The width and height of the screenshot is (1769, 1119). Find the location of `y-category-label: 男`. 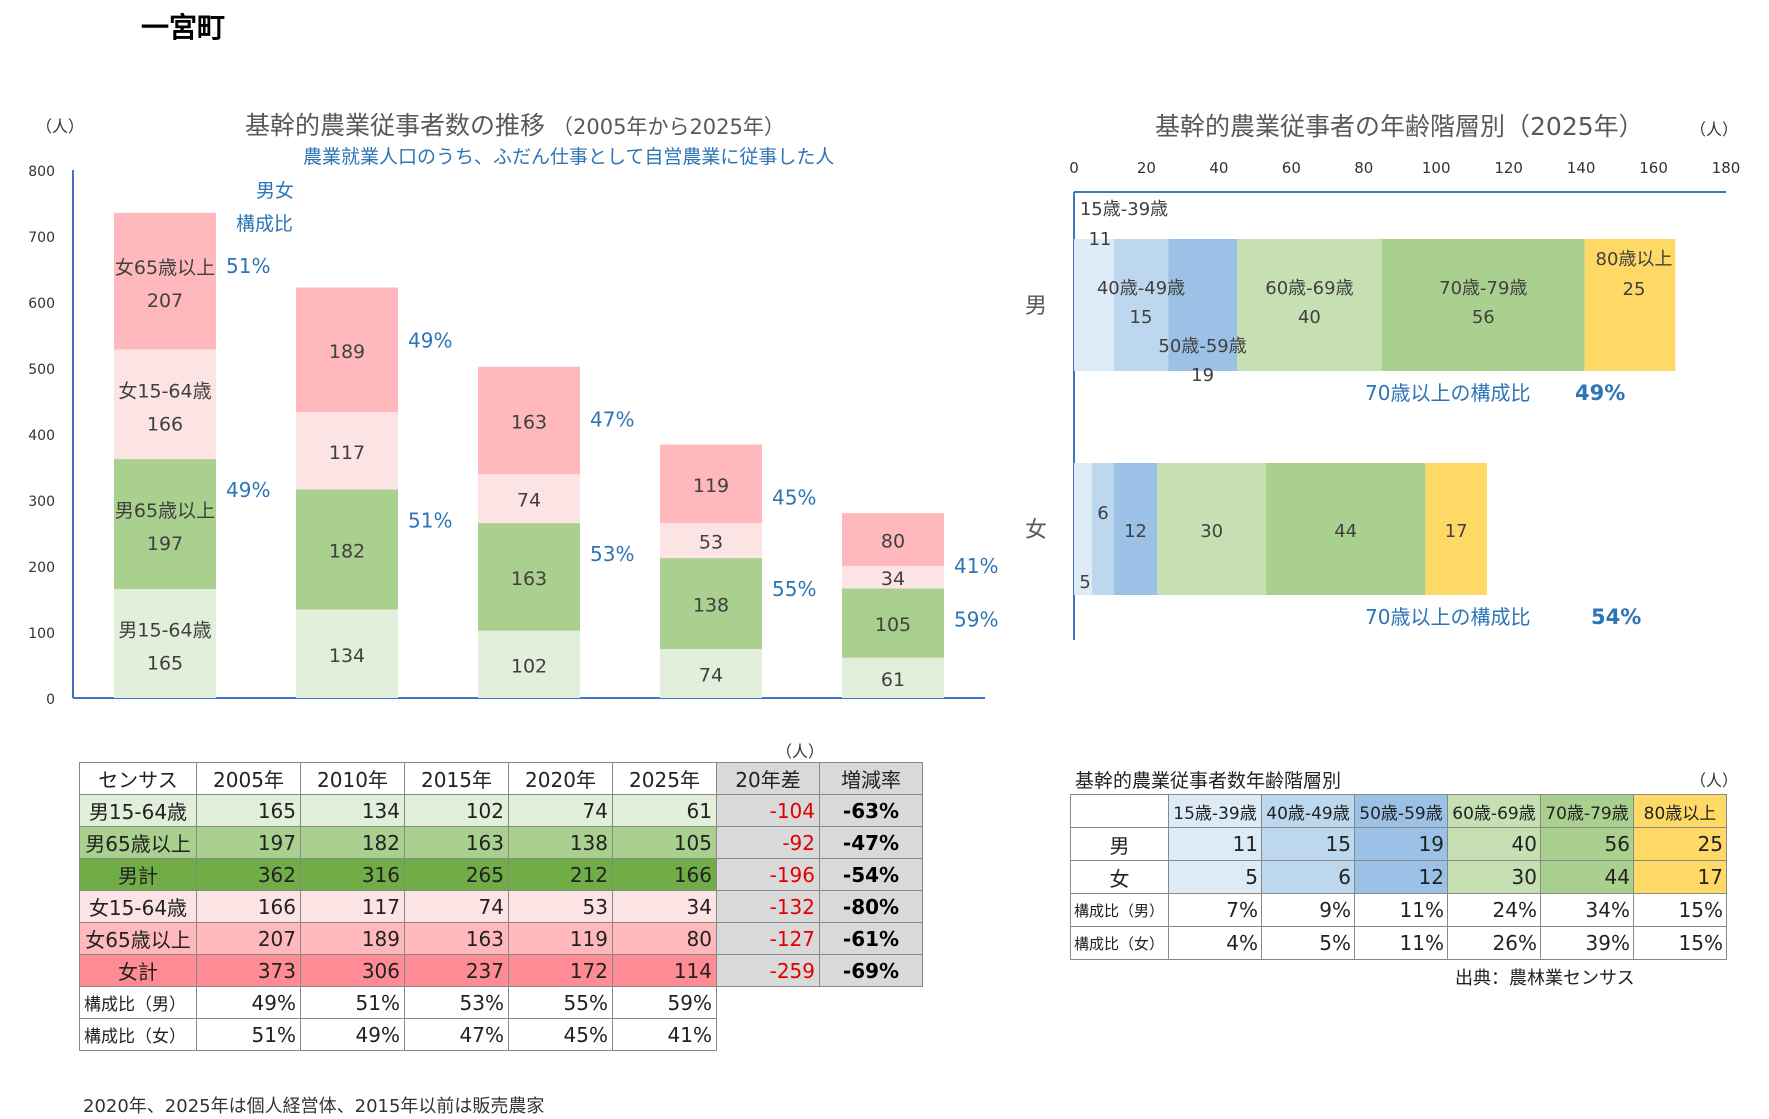

y-category-label: 男 is located at coordinates (1036, 306).